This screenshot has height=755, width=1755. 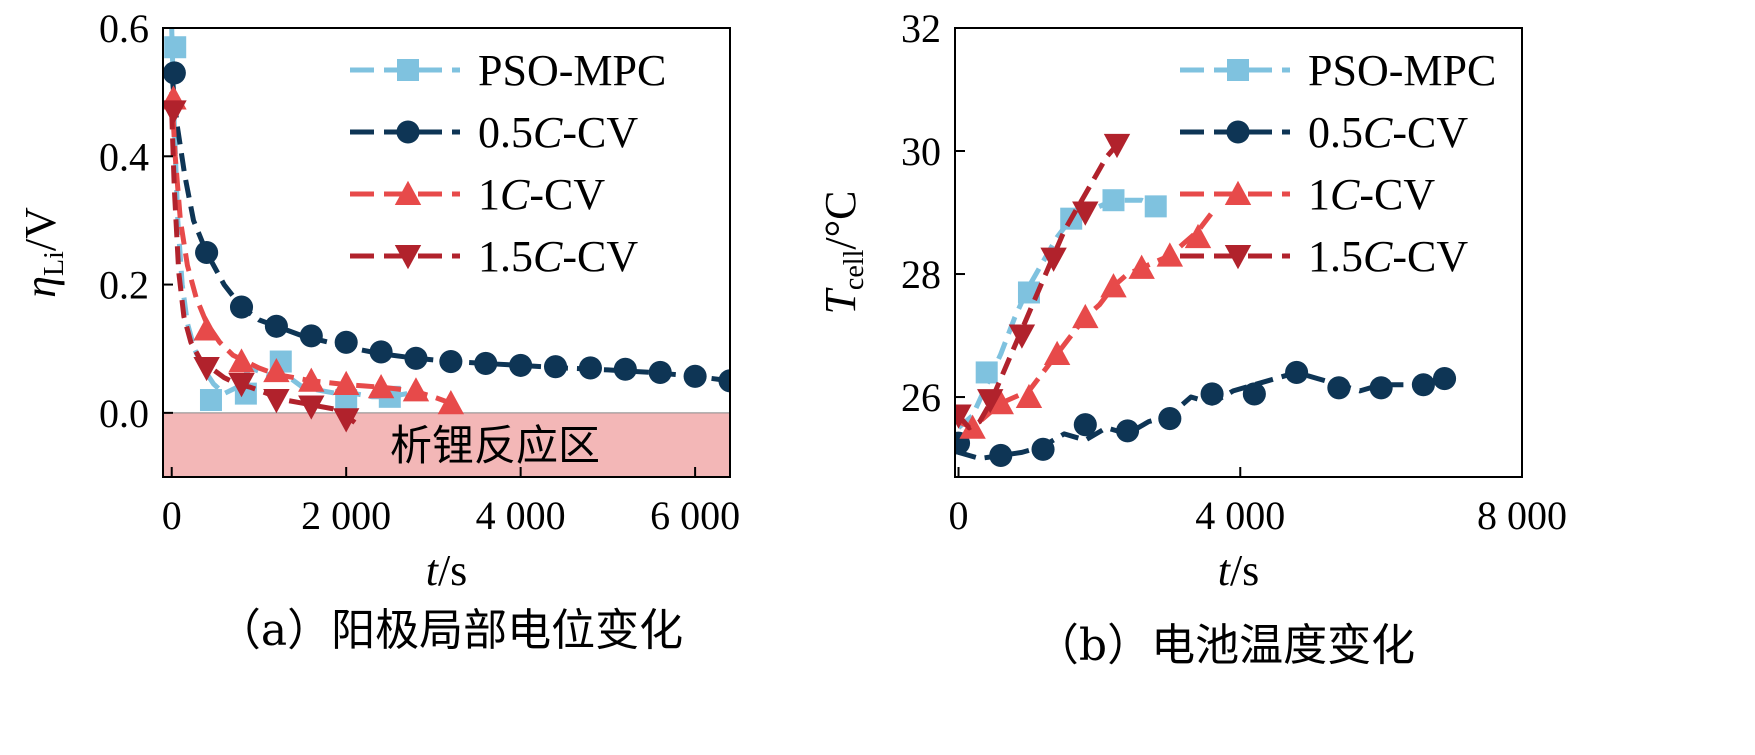 I want to click on y-axis-label: ηLi/V, so click(x=43, y=252).